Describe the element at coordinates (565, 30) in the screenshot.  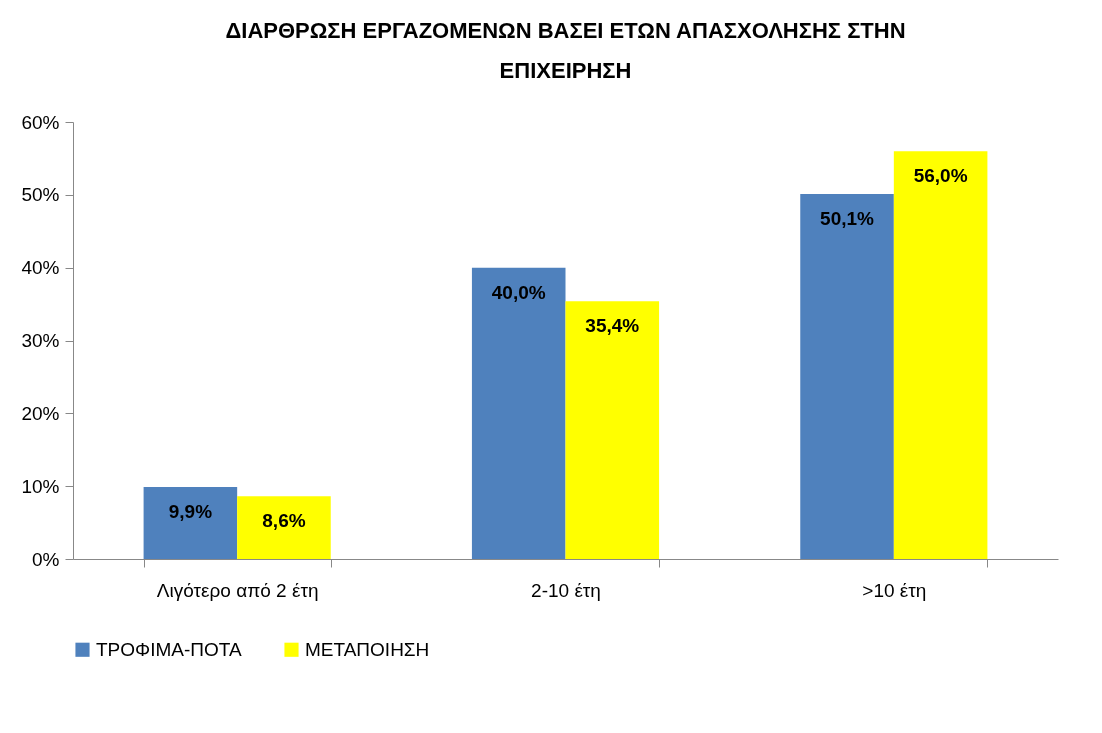
I see `text: ΔΙΑΡΘΡΩΣΗ ΕΡΓΑΖΟΜΕΝΩΝ ΒΑΣΕΙ ΕΤΩΝ ΑΠΑΣΧΟΛΗΣΗΣ ΣΤΗΝ` at that location.